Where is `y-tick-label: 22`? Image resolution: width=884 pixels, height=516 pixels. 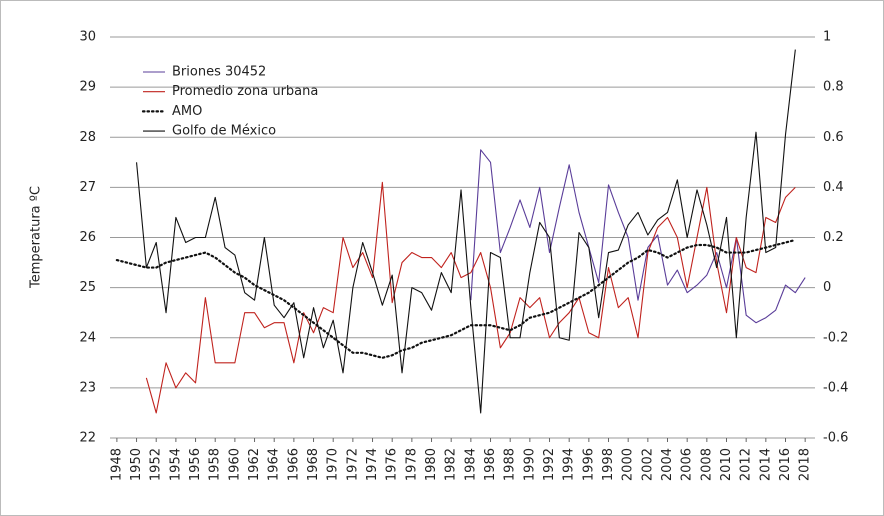 y-tick-label: 22 is located at coordinates (87, 438).